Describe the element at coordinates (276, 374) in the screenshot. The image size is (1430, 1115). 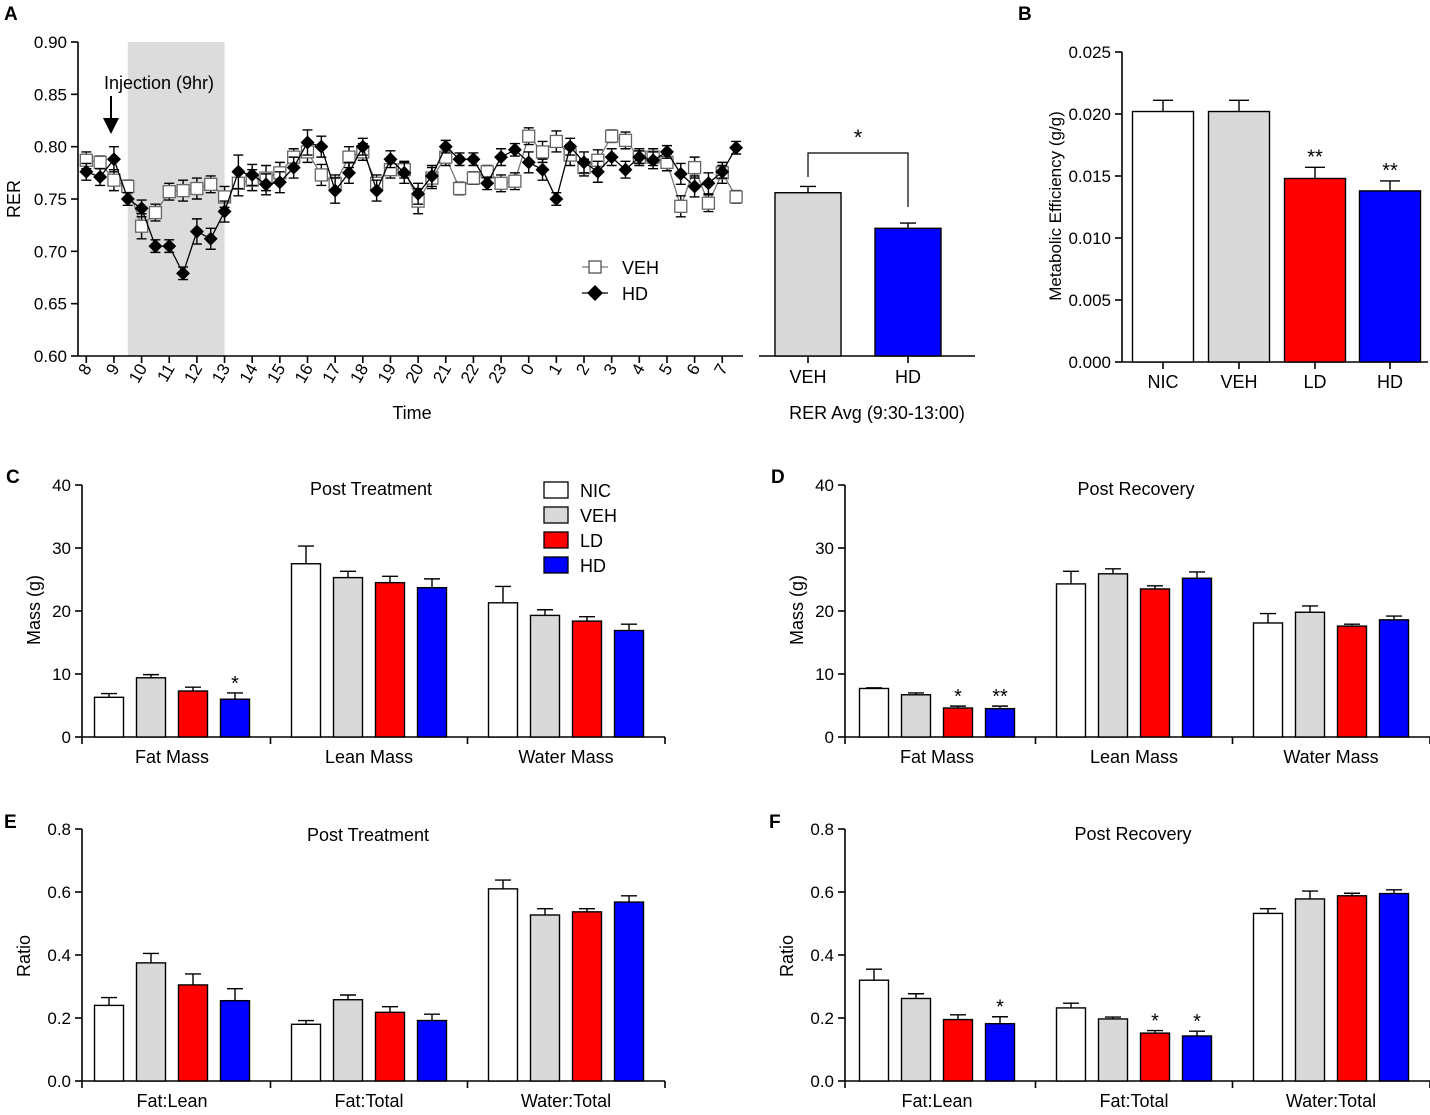
I see `x-tick-label: 15` at that location.